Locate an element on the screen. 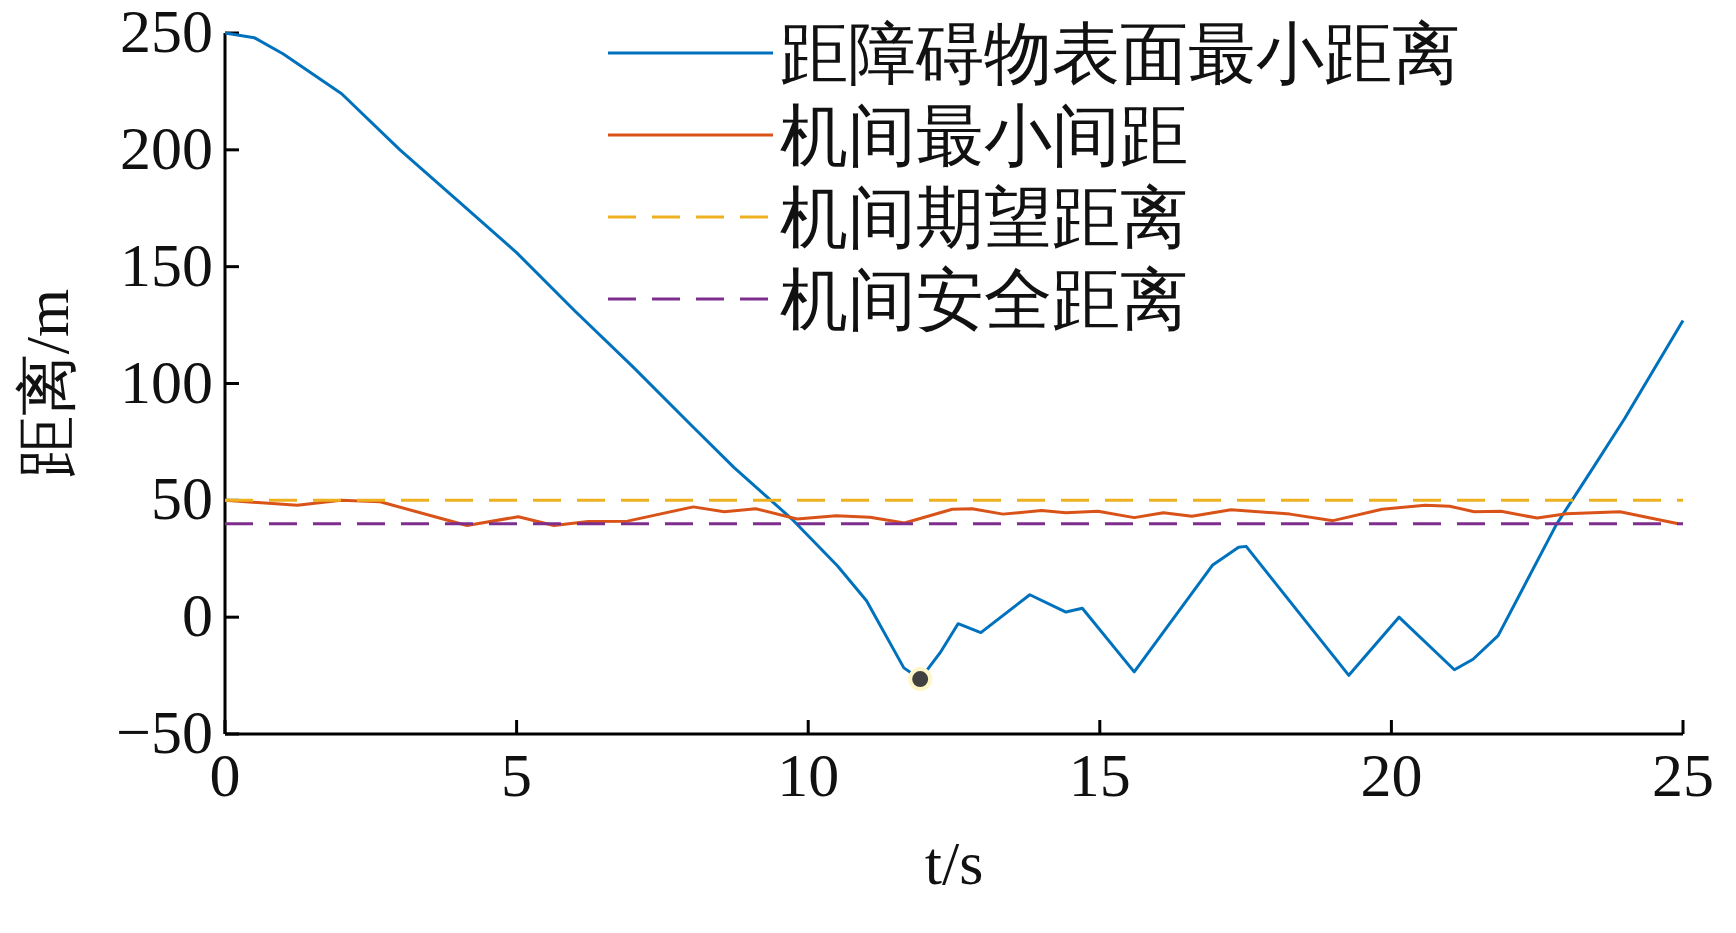 This screenshot has width=1736, height=933. x-tick-label: 5 is located at coordinates (517, 775).